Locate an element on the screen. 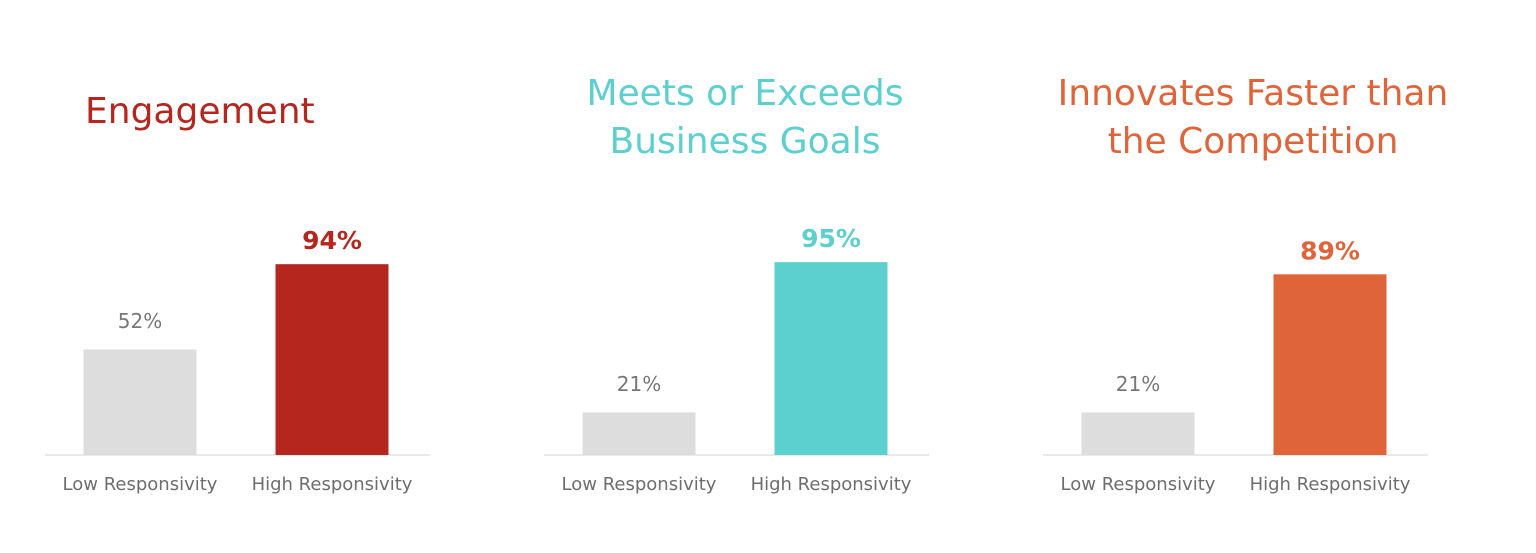  value-label: 94% is located at coordinates (332, 240).